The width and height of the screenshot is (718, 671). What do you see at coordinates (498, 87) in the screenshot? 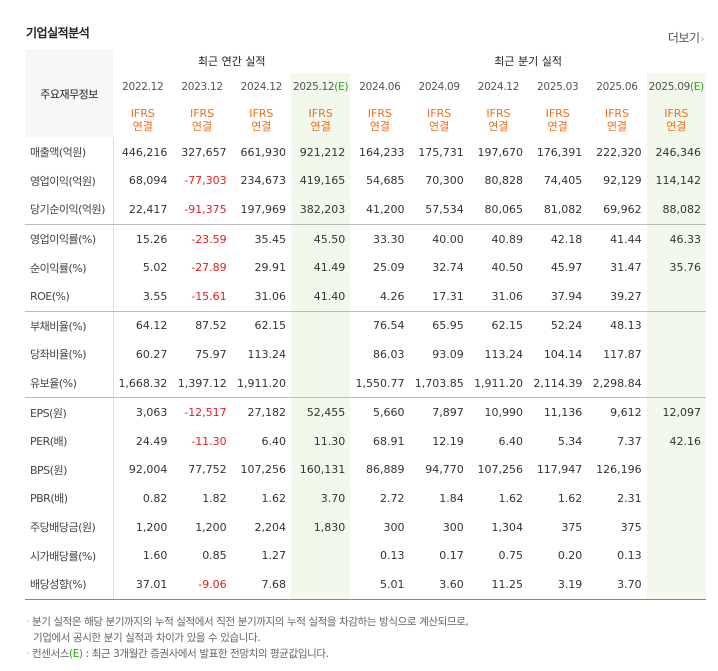
I see `quarter-period-header: 2024.12` at bounding box center [498, 87].